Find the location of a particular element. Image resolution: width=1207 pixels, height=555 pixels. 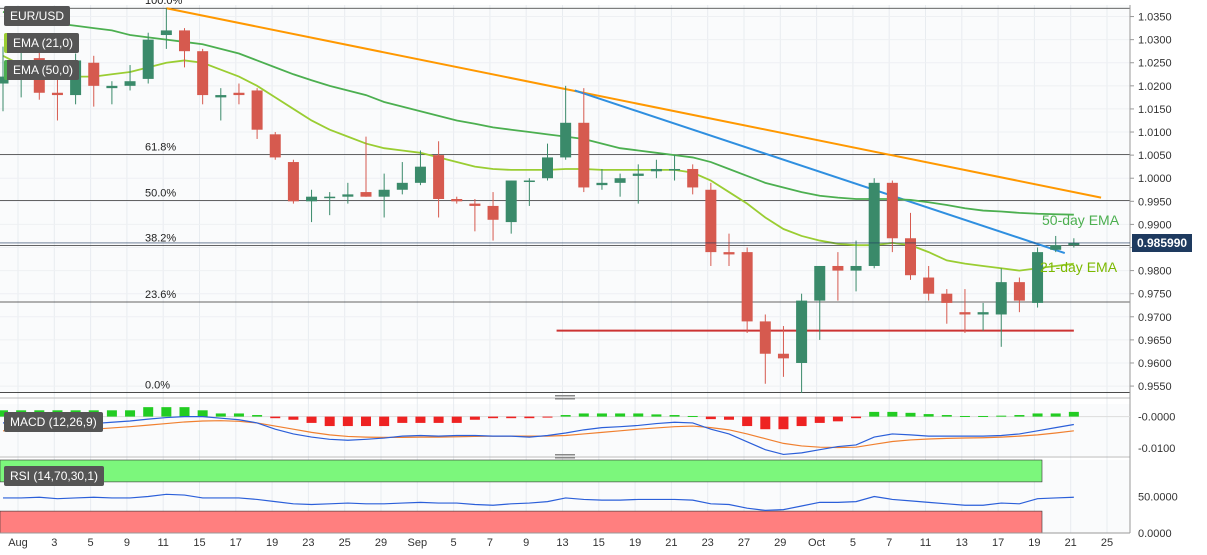

x-tick-label: 9 is located at coordinates (127, 543).